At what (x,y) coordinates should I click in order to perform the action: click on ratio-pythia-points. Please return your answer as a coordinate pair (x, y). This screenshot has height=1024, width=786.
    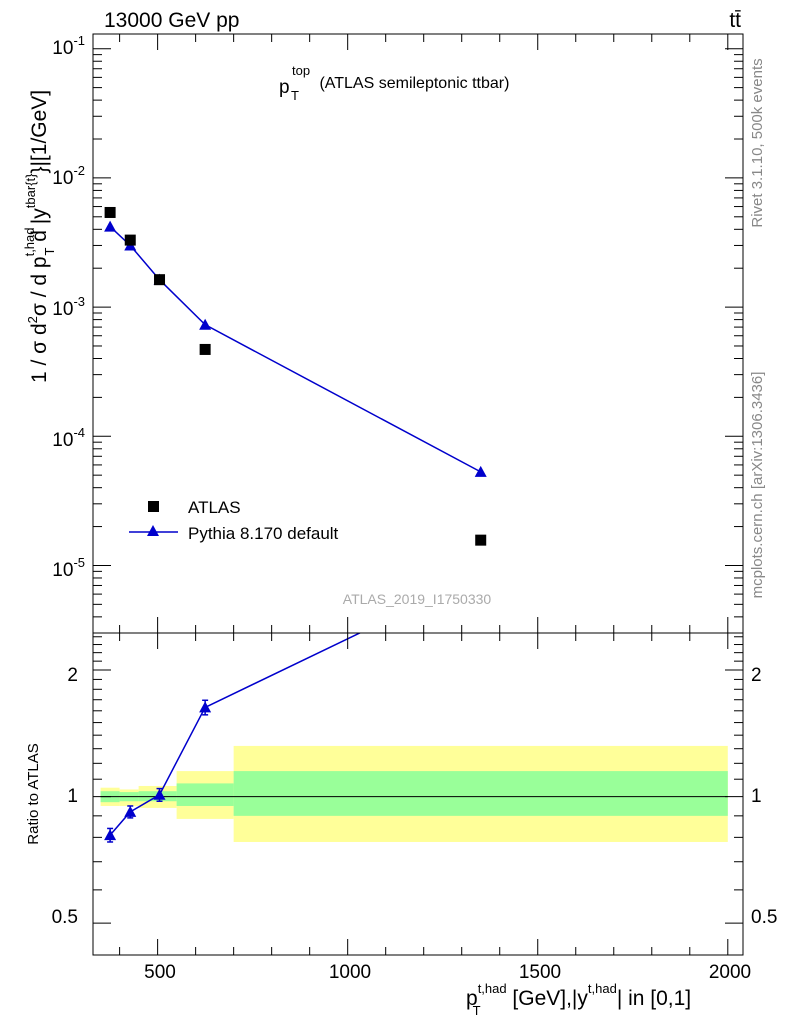
    Looking at the image, I should click on (295, 705).